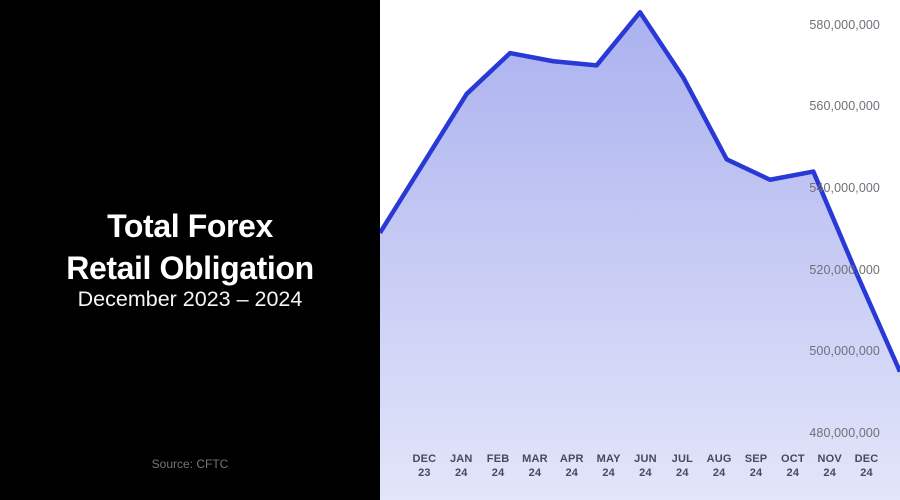  I want to click on chart-title-line2: Retail Obligation, so click(190, 268).